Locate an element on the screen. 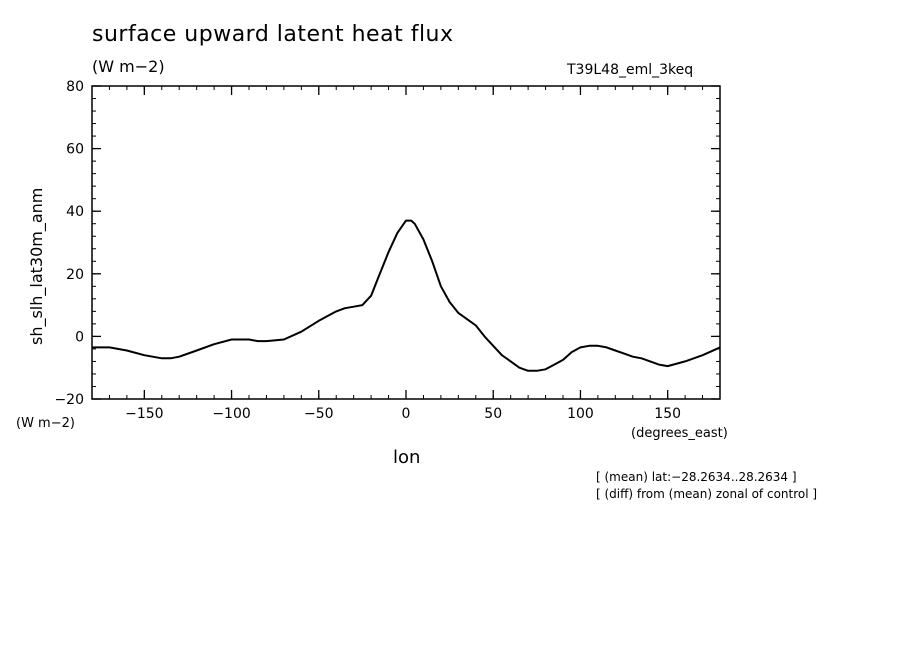  y-axis-label: sh_slh_lat30m_anm is located at coordinates (36, 266).